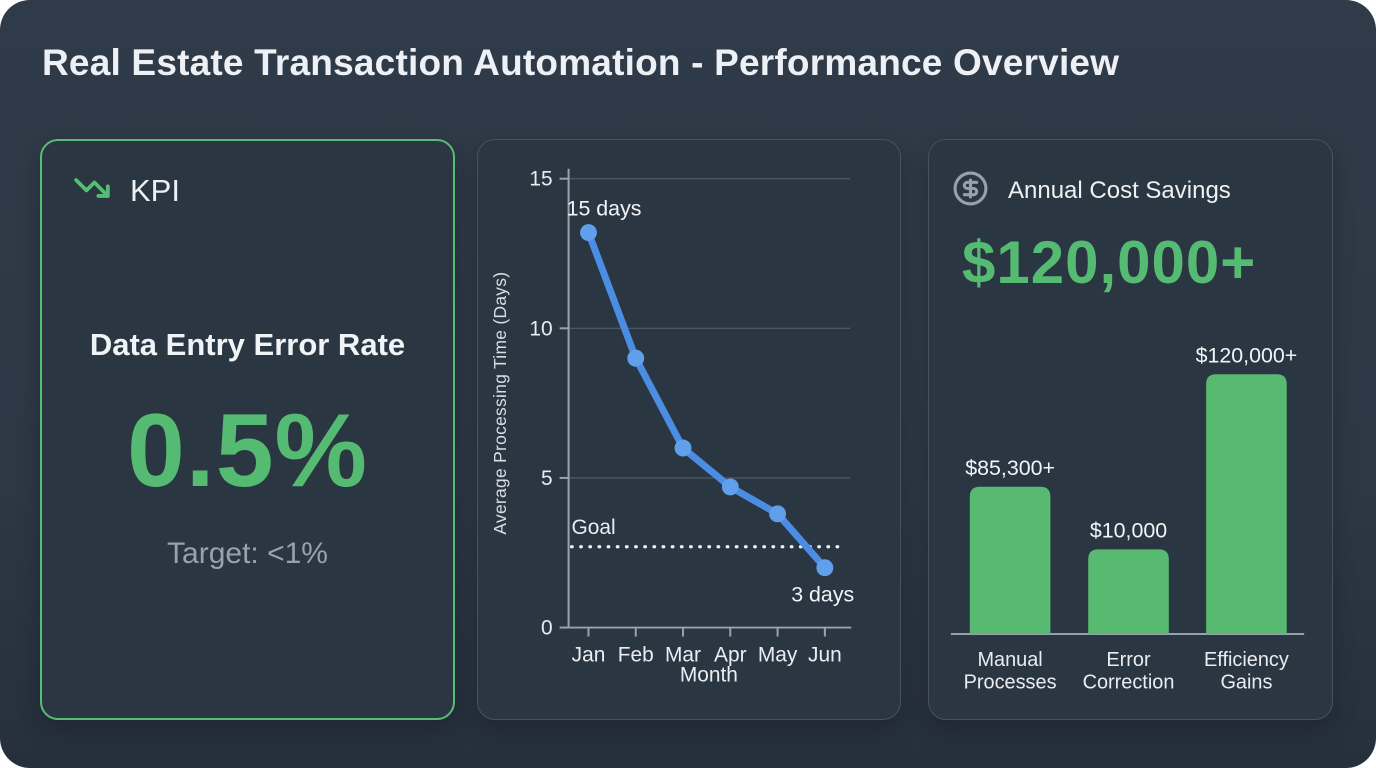 The height and width of the screenshot is (768, 1376). I want to click on bar-category-label: Correction, so click(1129, 683).